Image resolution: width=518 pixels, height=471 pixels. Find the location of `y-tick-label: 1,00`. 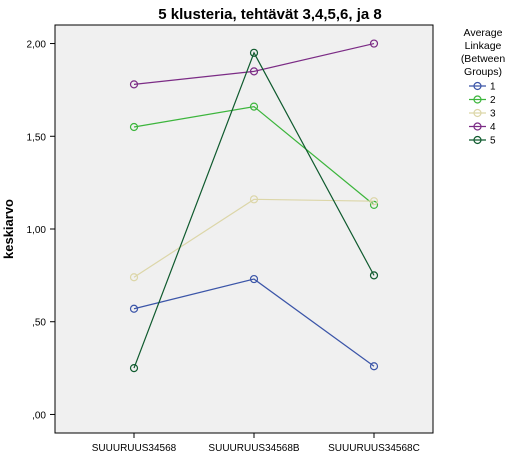

y-tick-label: 1,00 is located at coordinates (37, 230).